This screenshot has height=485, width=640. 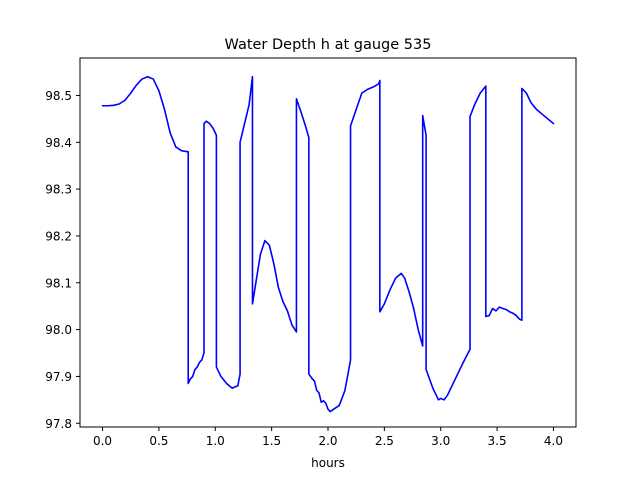 What do you see at coordinates (58, 190) in the screenshot?
I see `y-tick-label: 98.3` at bounding box center [58, 190].